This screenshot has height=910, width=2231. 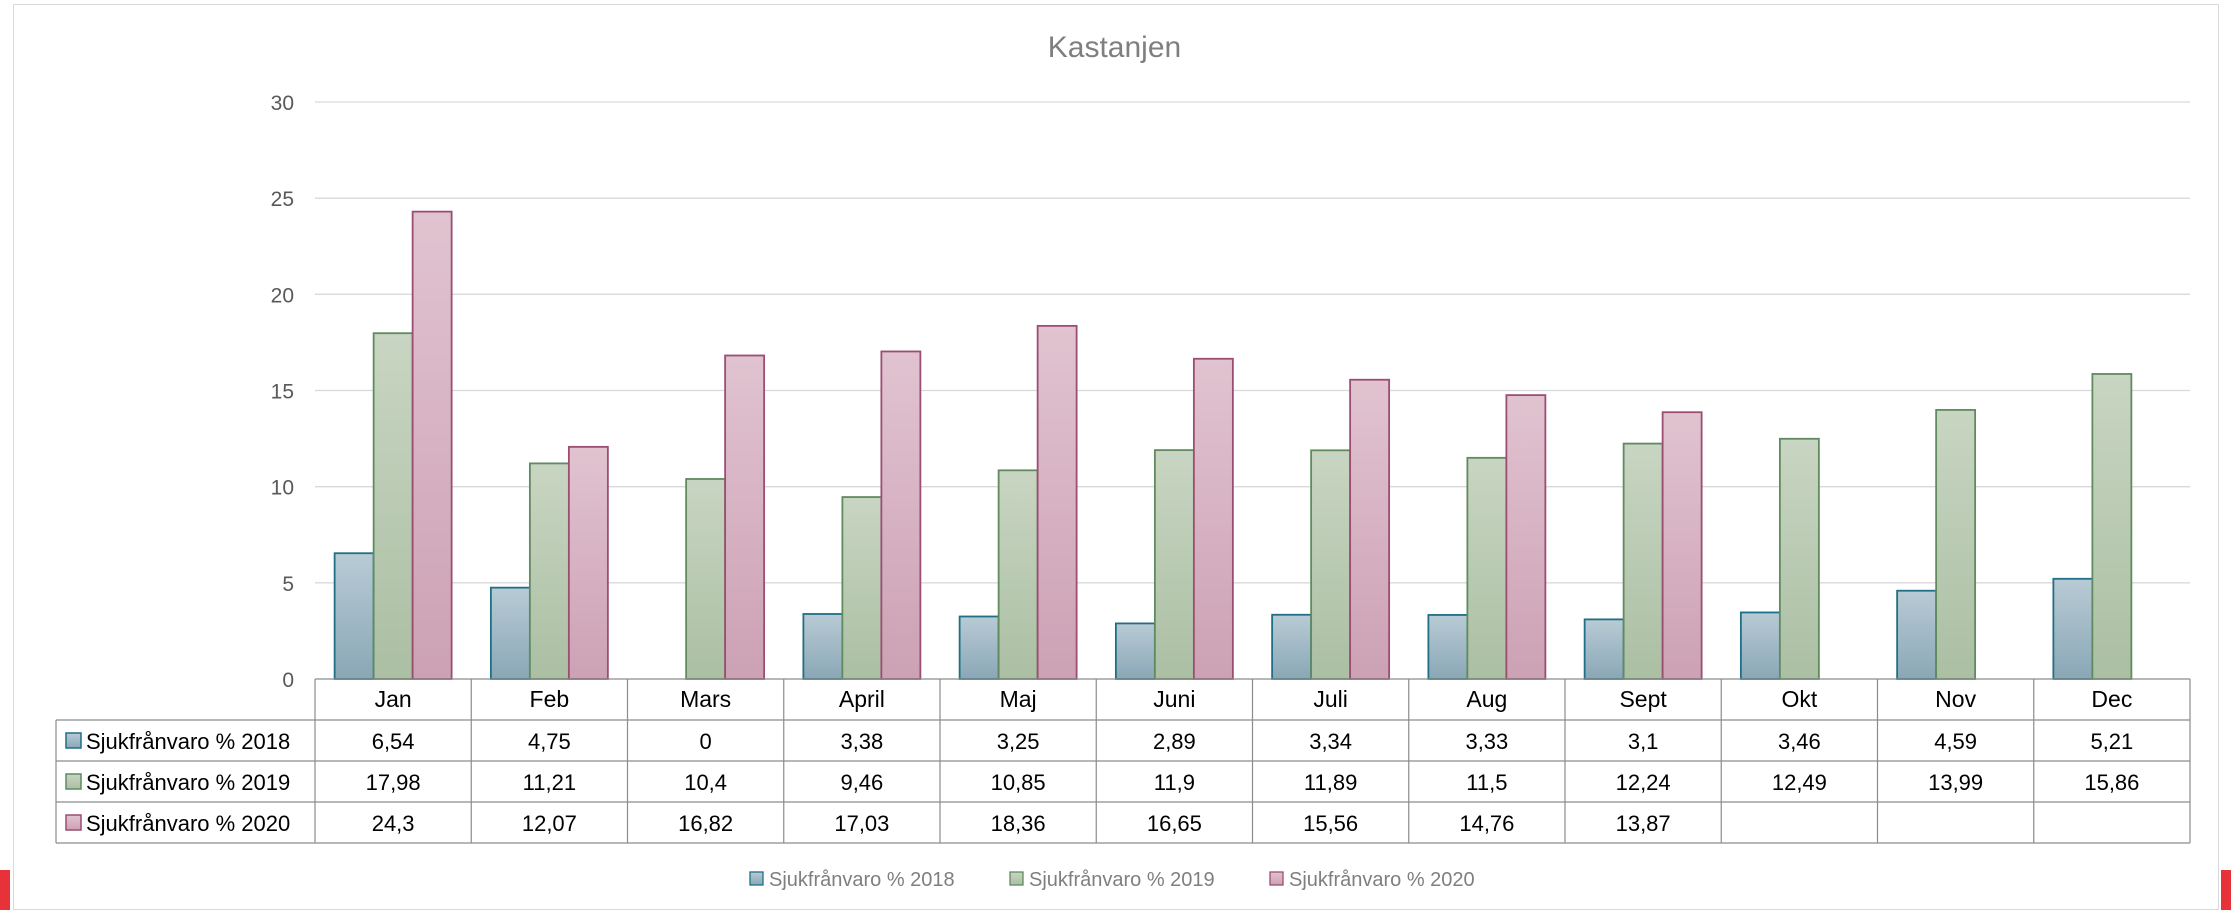 What do you see at coordinates (1917, 634) in the screenshot?
I see `bar-sjukfr-nvaro-2018-nov` at bounding box center [1917, 634].